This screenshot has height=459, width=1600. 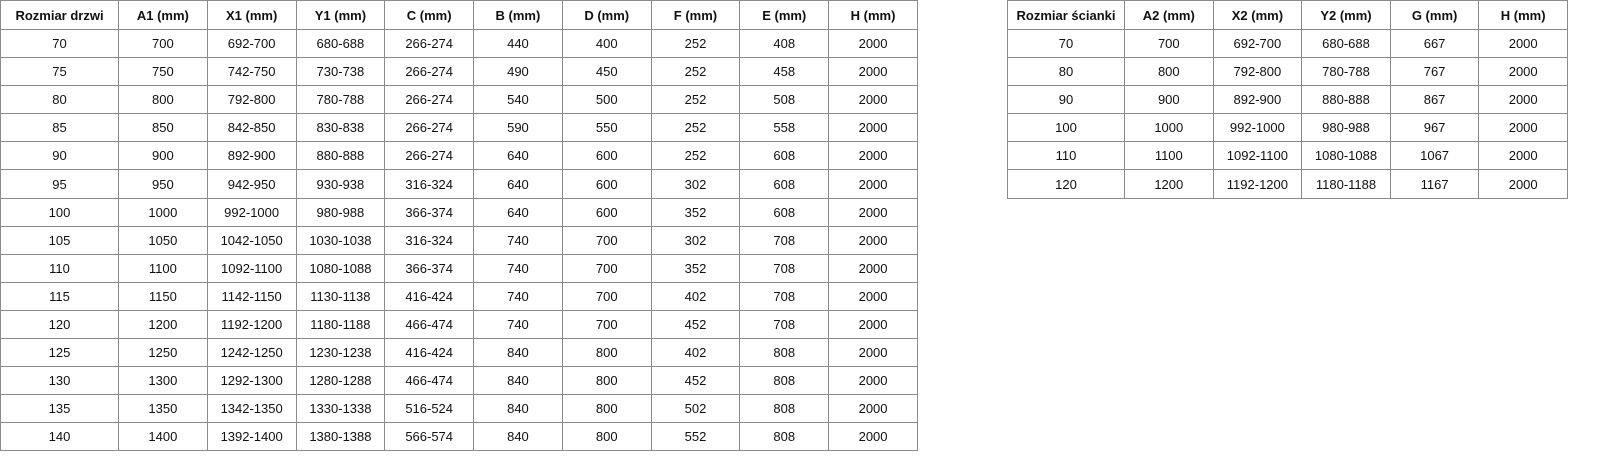 What do you see at coordinates (59, 381) in the screenshot?
I see `table-cell: 130` at bounding box center [59, 381].